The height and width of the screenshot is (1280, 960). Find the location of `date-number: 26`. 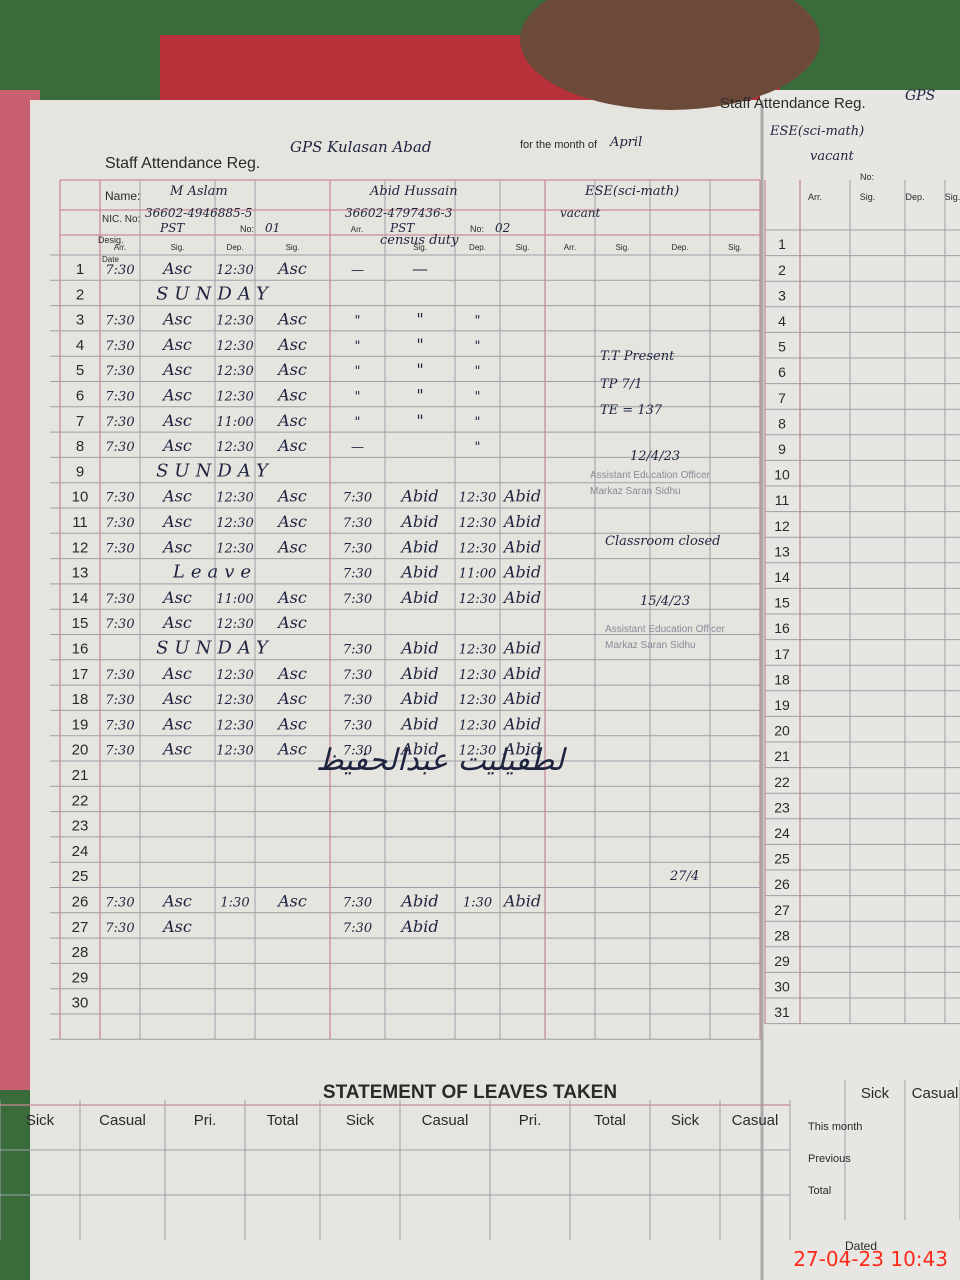

date-number: 26 is located at coordinates (782, 884).